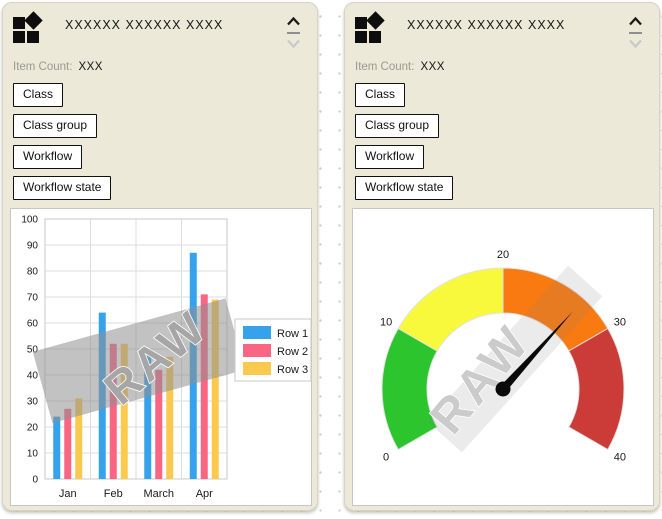 The width and height of the screenshot is (662, 519). What do you see at coordinates (292, 370) in the screenshot?
I see `svg-text: Row 3` at bounding box center [292, 370].